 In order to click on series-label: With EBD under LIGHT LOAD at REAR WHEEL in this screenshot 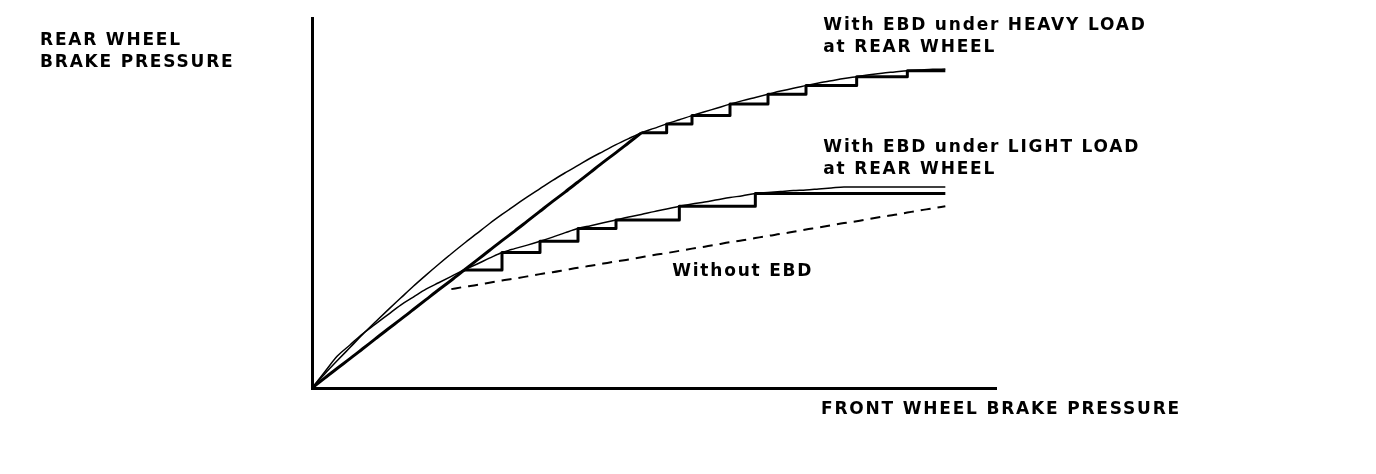, I will do `click(982, 157)`.